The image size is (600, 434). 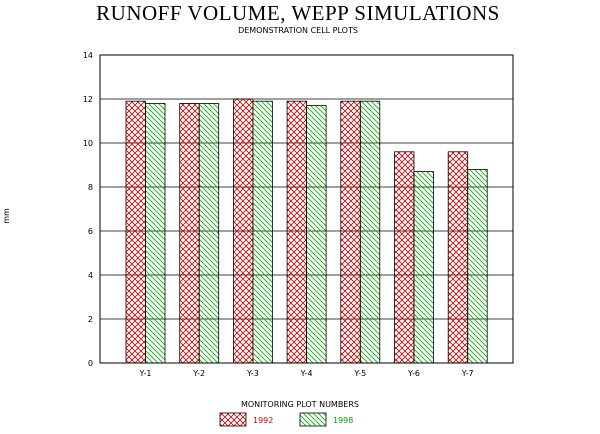 I want to click on x-tick-label: Y-4, so click(x=306, y=373).